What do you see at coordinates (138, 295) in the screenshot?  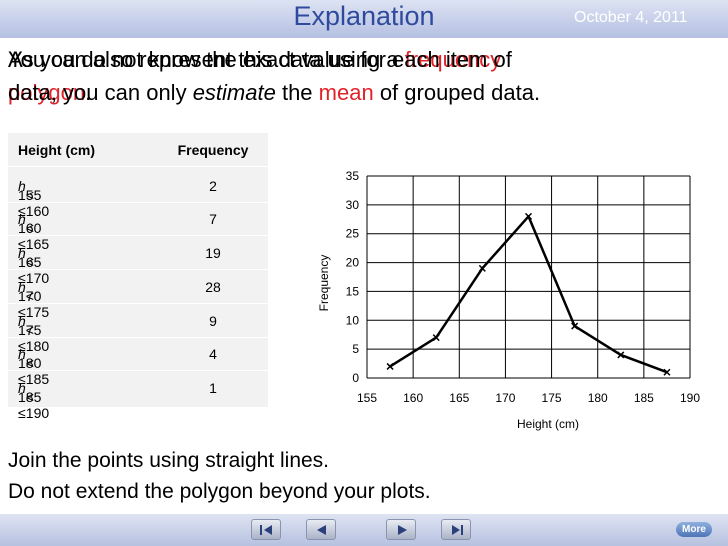 I see `table-row: 170 ≤ h < 175 28` at bounding box center [138, 295].